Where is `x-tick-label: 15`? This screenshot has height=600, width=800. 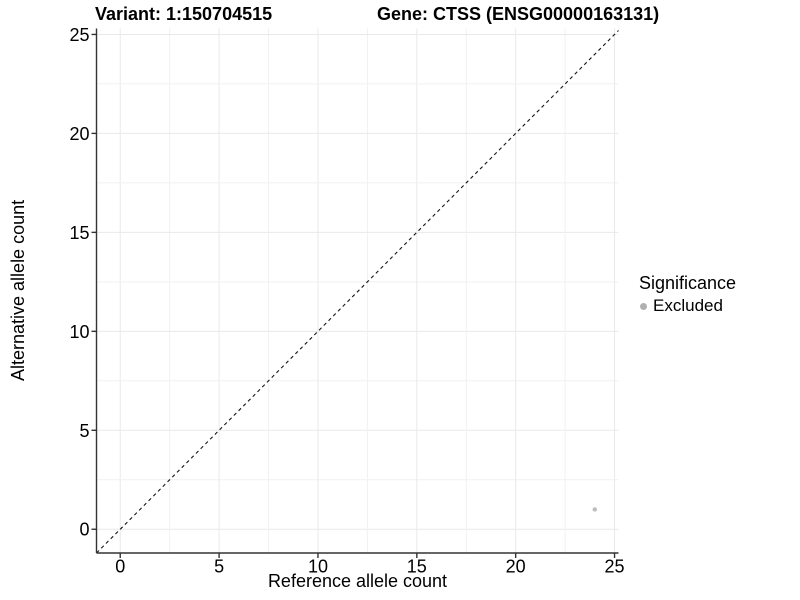
x-tick-label: 15 is located at coordinates (417, 567).